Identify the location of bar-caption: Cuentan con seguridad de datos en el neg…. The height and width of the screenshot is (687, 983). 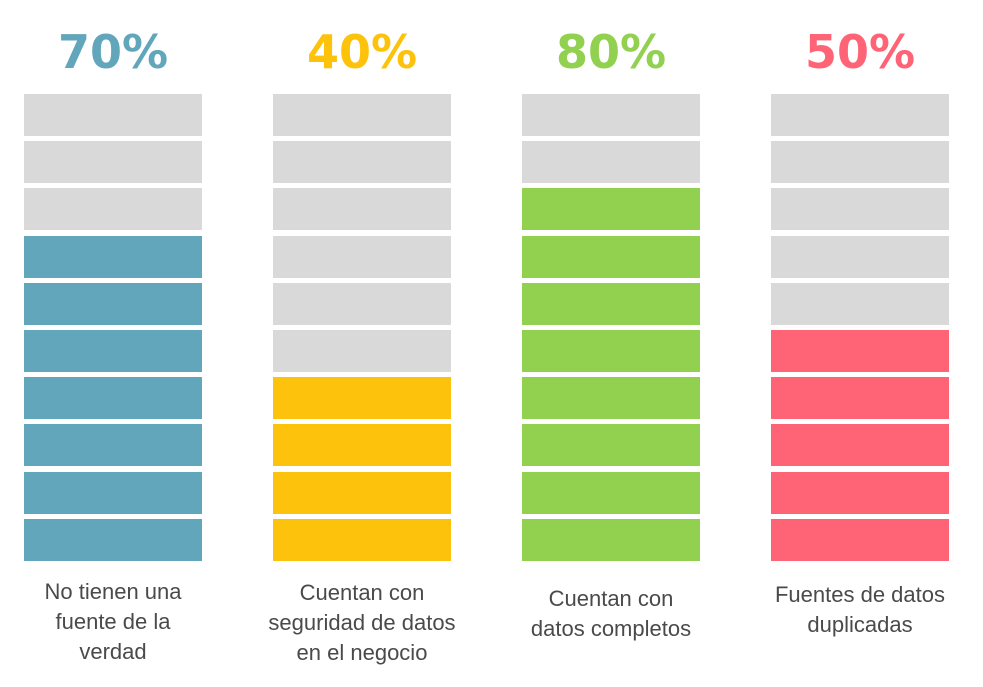
(362, 622).